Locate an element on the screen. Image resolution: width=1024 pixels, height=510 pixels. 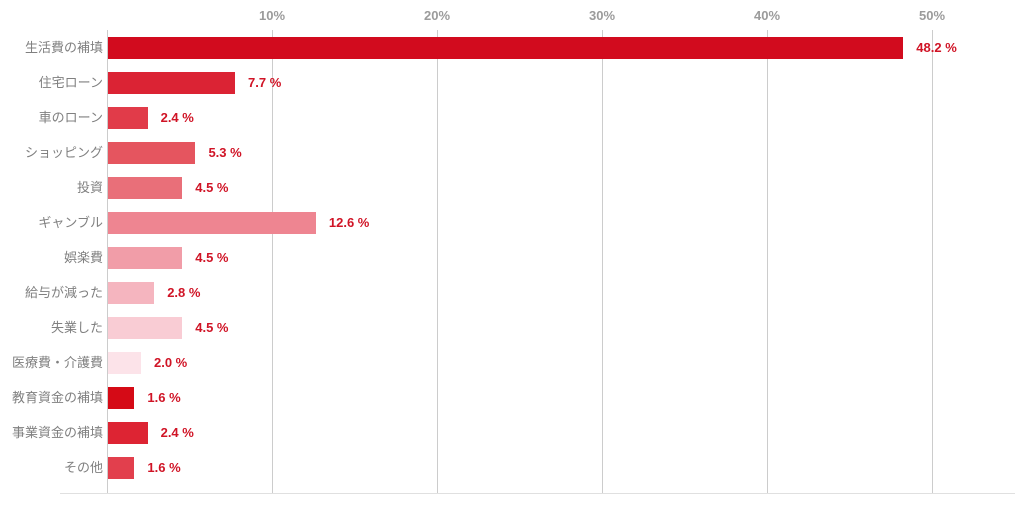
x-axis-tick-label: 50% is located at coordinates (932, 15).